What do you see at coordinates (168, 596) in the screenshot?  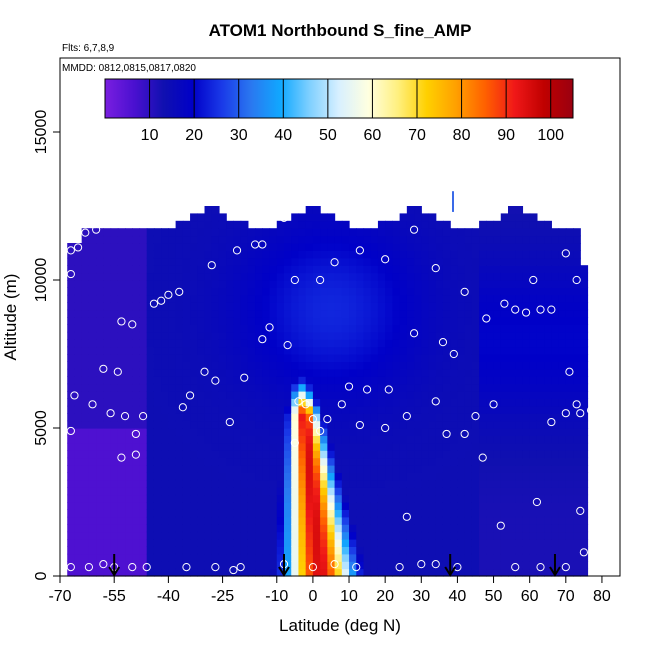 I see `x-tick-label: -40` at bounding box center [168, 596].